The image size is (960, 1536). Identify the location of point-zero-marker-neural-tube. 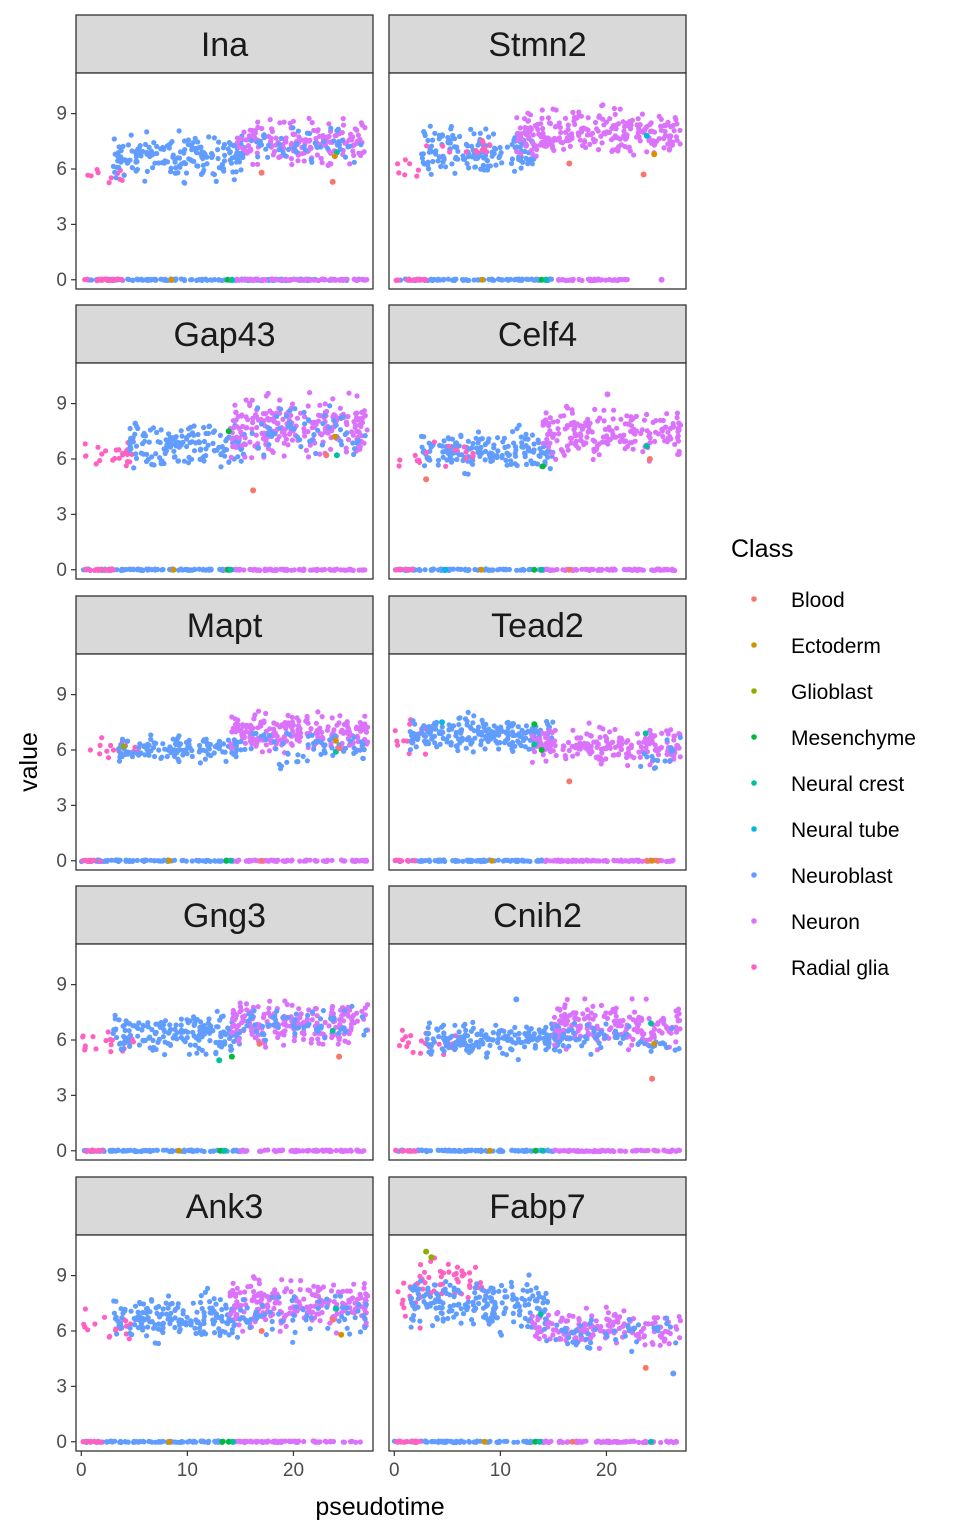
(445, 569).